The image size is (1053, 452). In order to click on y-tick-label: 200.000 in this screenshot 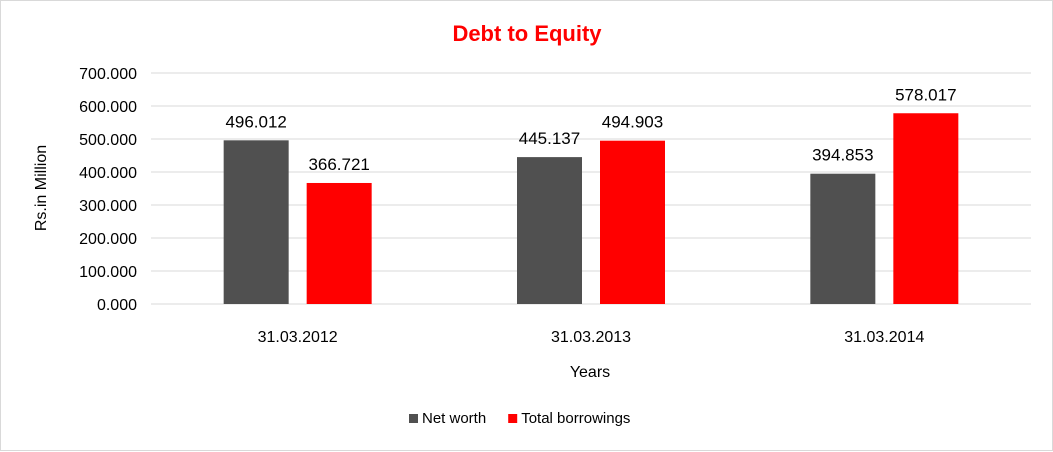, I will do `click(108, 239)`.